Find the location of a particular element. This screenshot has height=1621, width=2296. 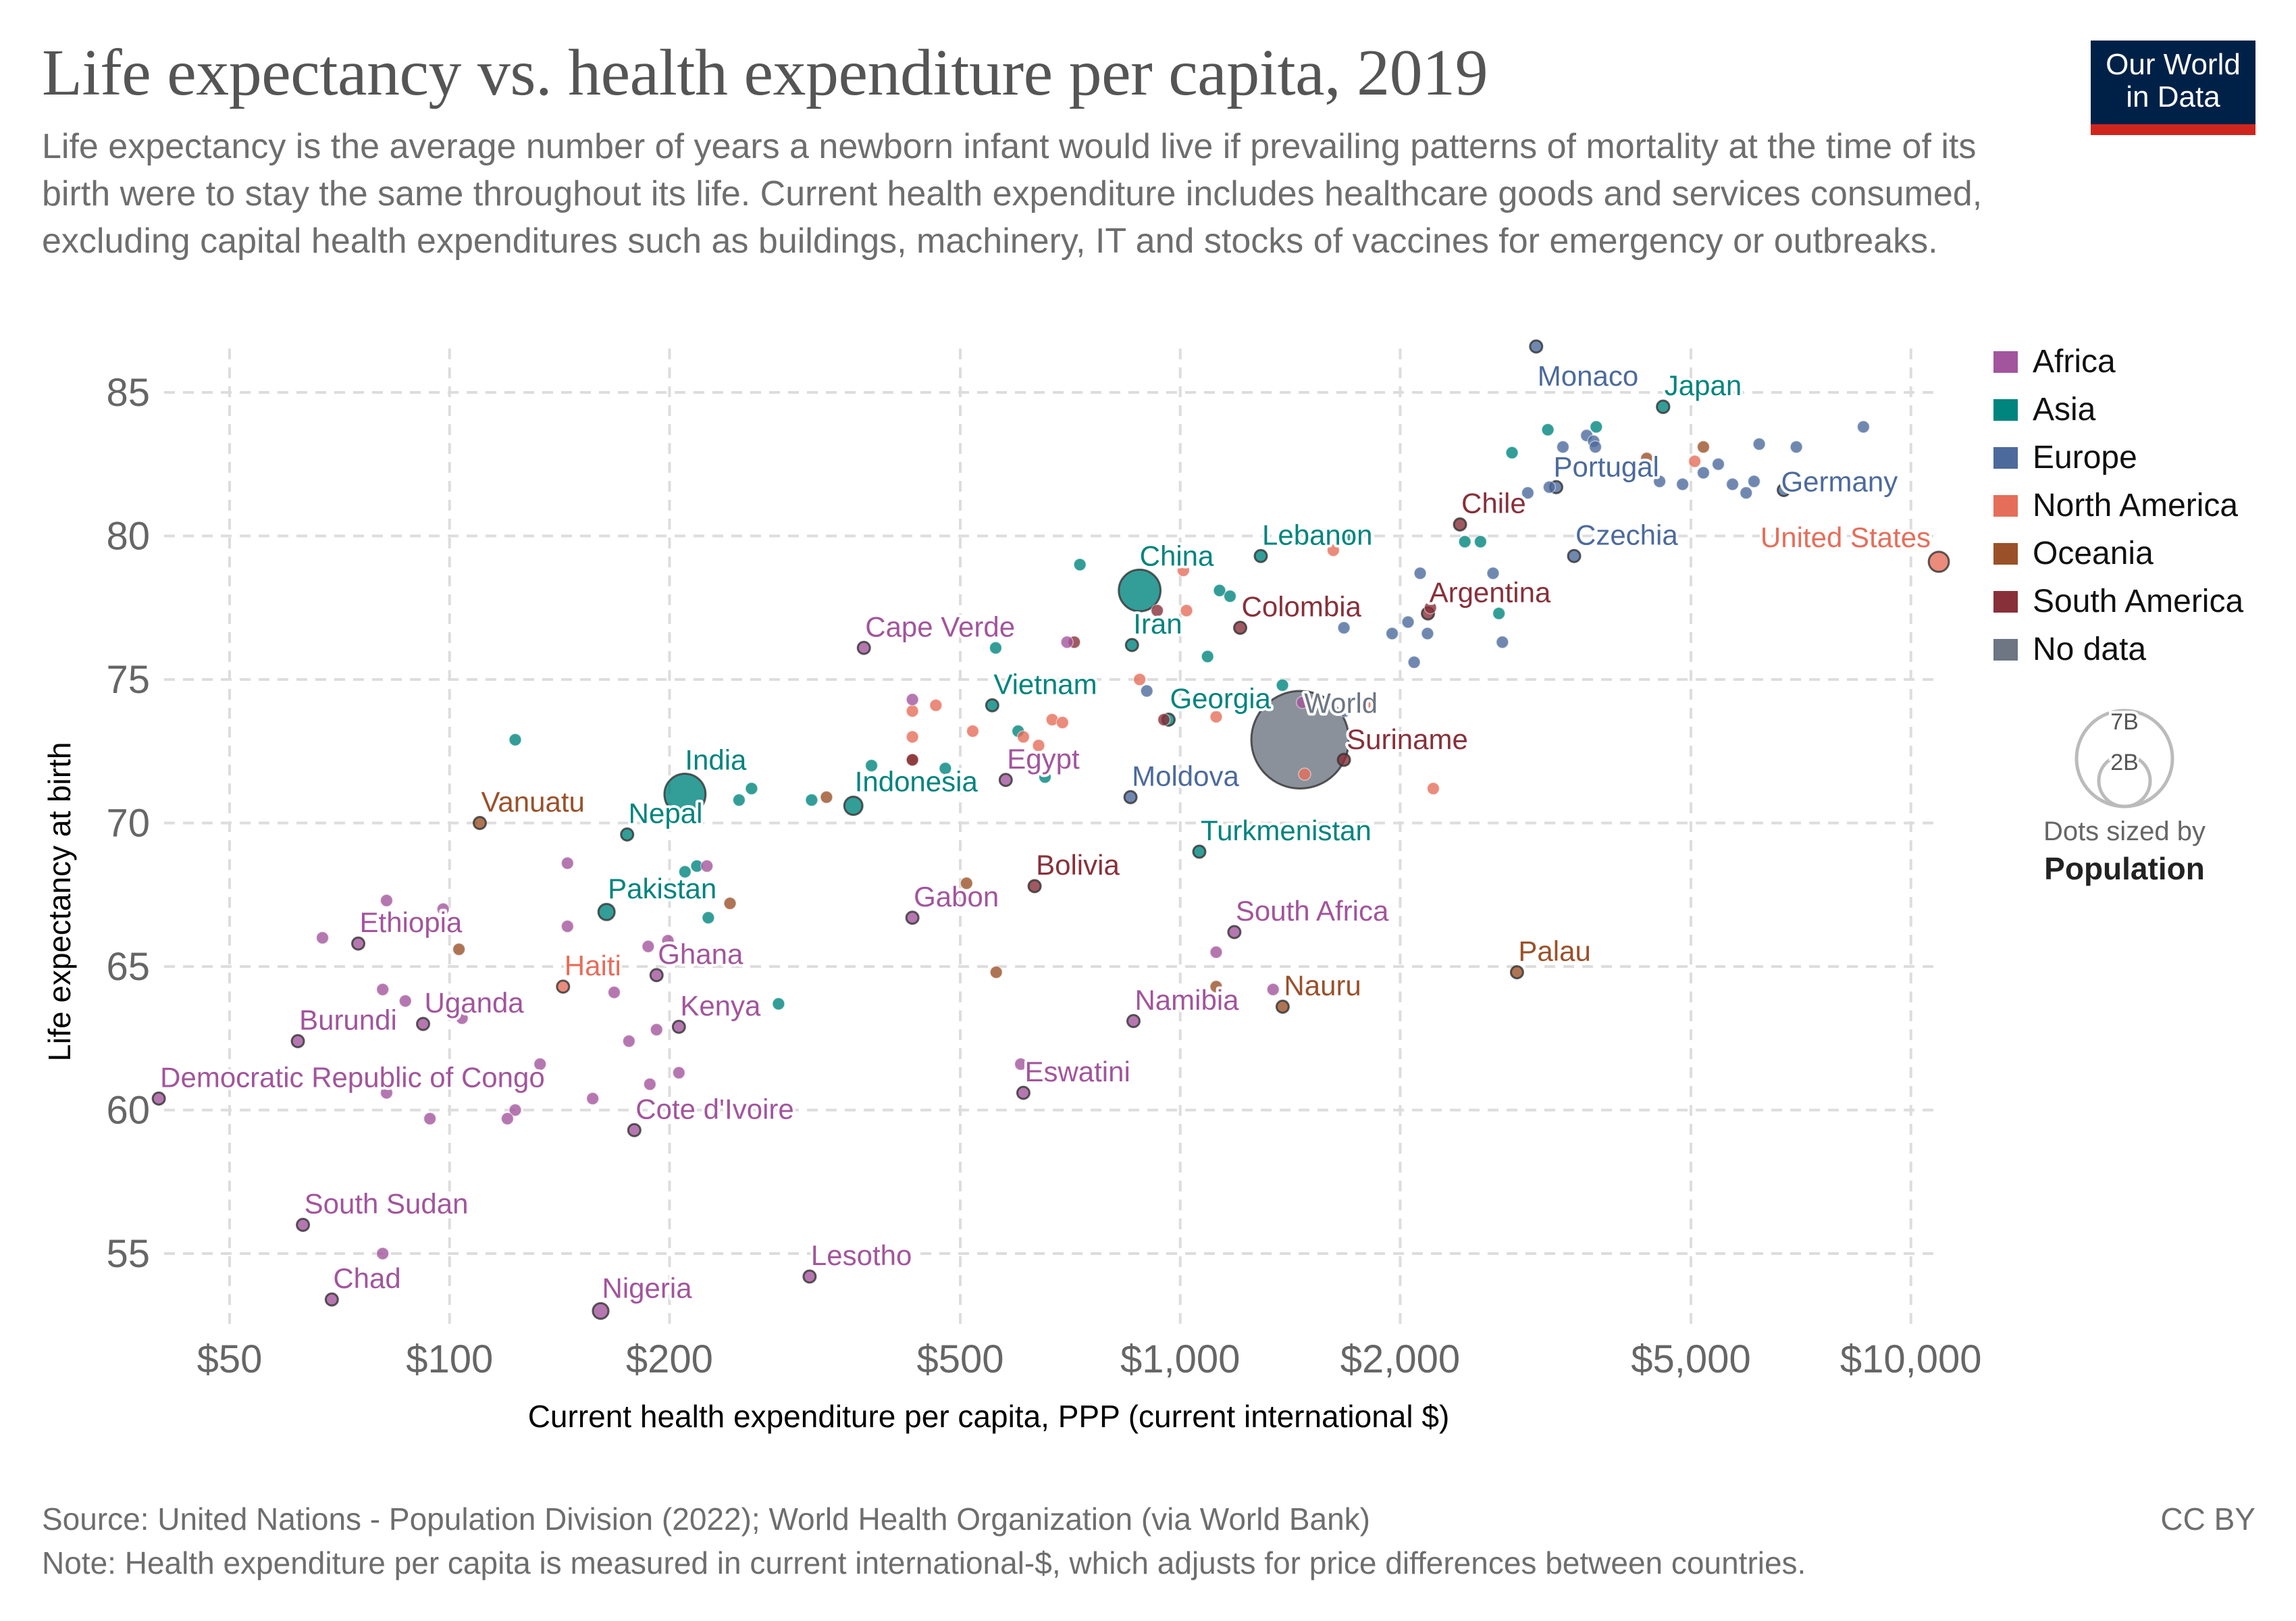

point-nauru is located at coordinates (1282, 1007).